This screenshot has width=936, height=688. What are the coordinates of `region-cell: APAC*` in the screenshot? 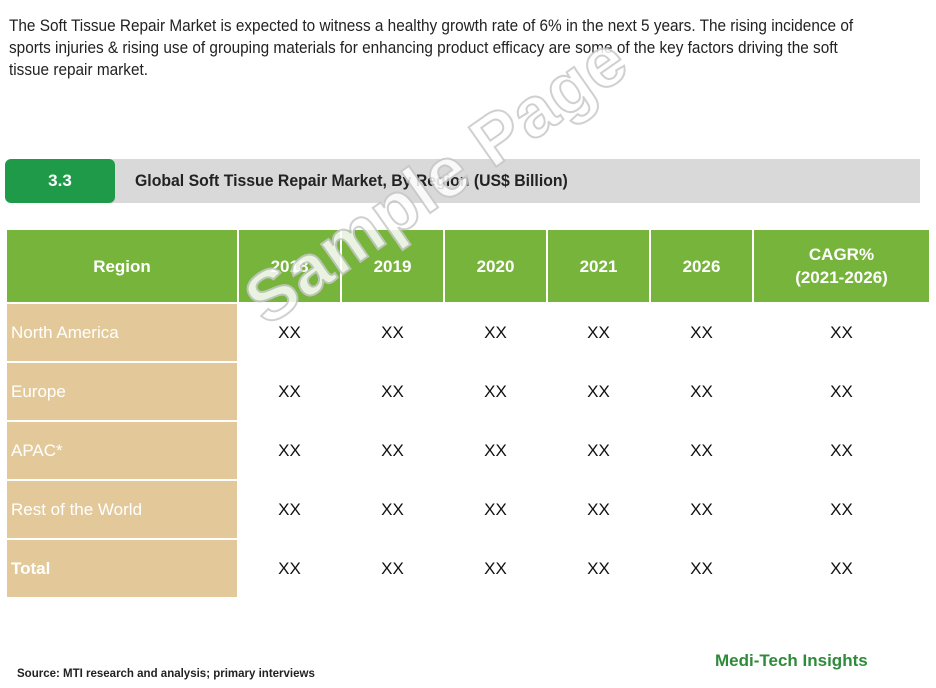 It's located at (122, 450).